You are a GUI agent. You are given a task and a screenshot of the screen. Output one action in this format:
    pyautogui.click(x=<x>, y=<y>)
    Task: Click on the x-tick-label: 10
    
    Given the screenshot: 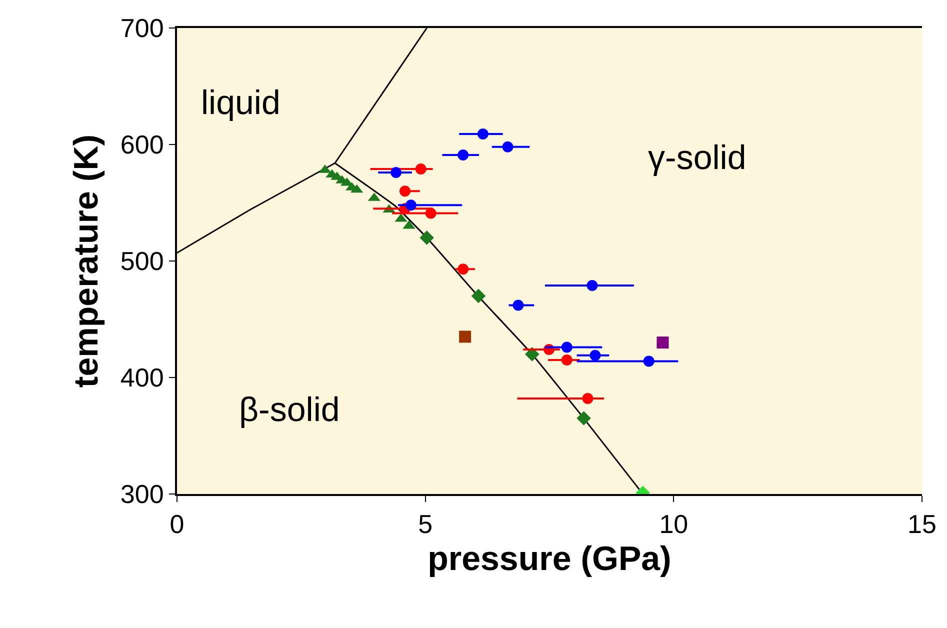 What is the action you would take?
    pyautogui.click(x=673, y=524)
    